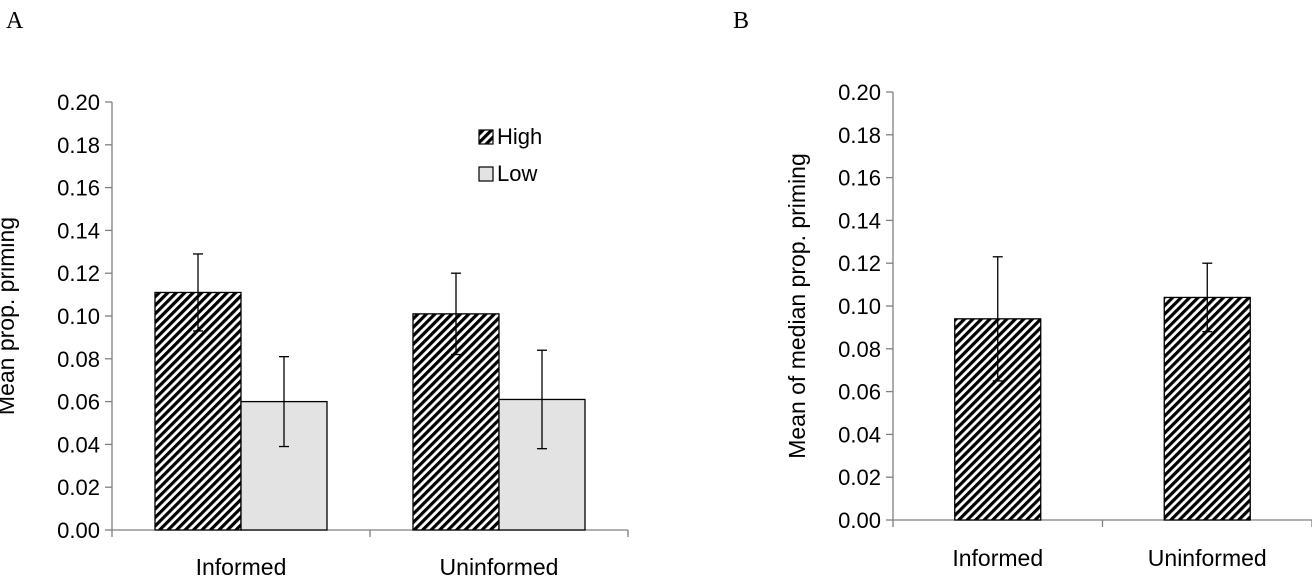 The height and width of the screenshot is (581, 1312). I want to click on y-axis-title: Mean prop. priming, so click(9, 316).